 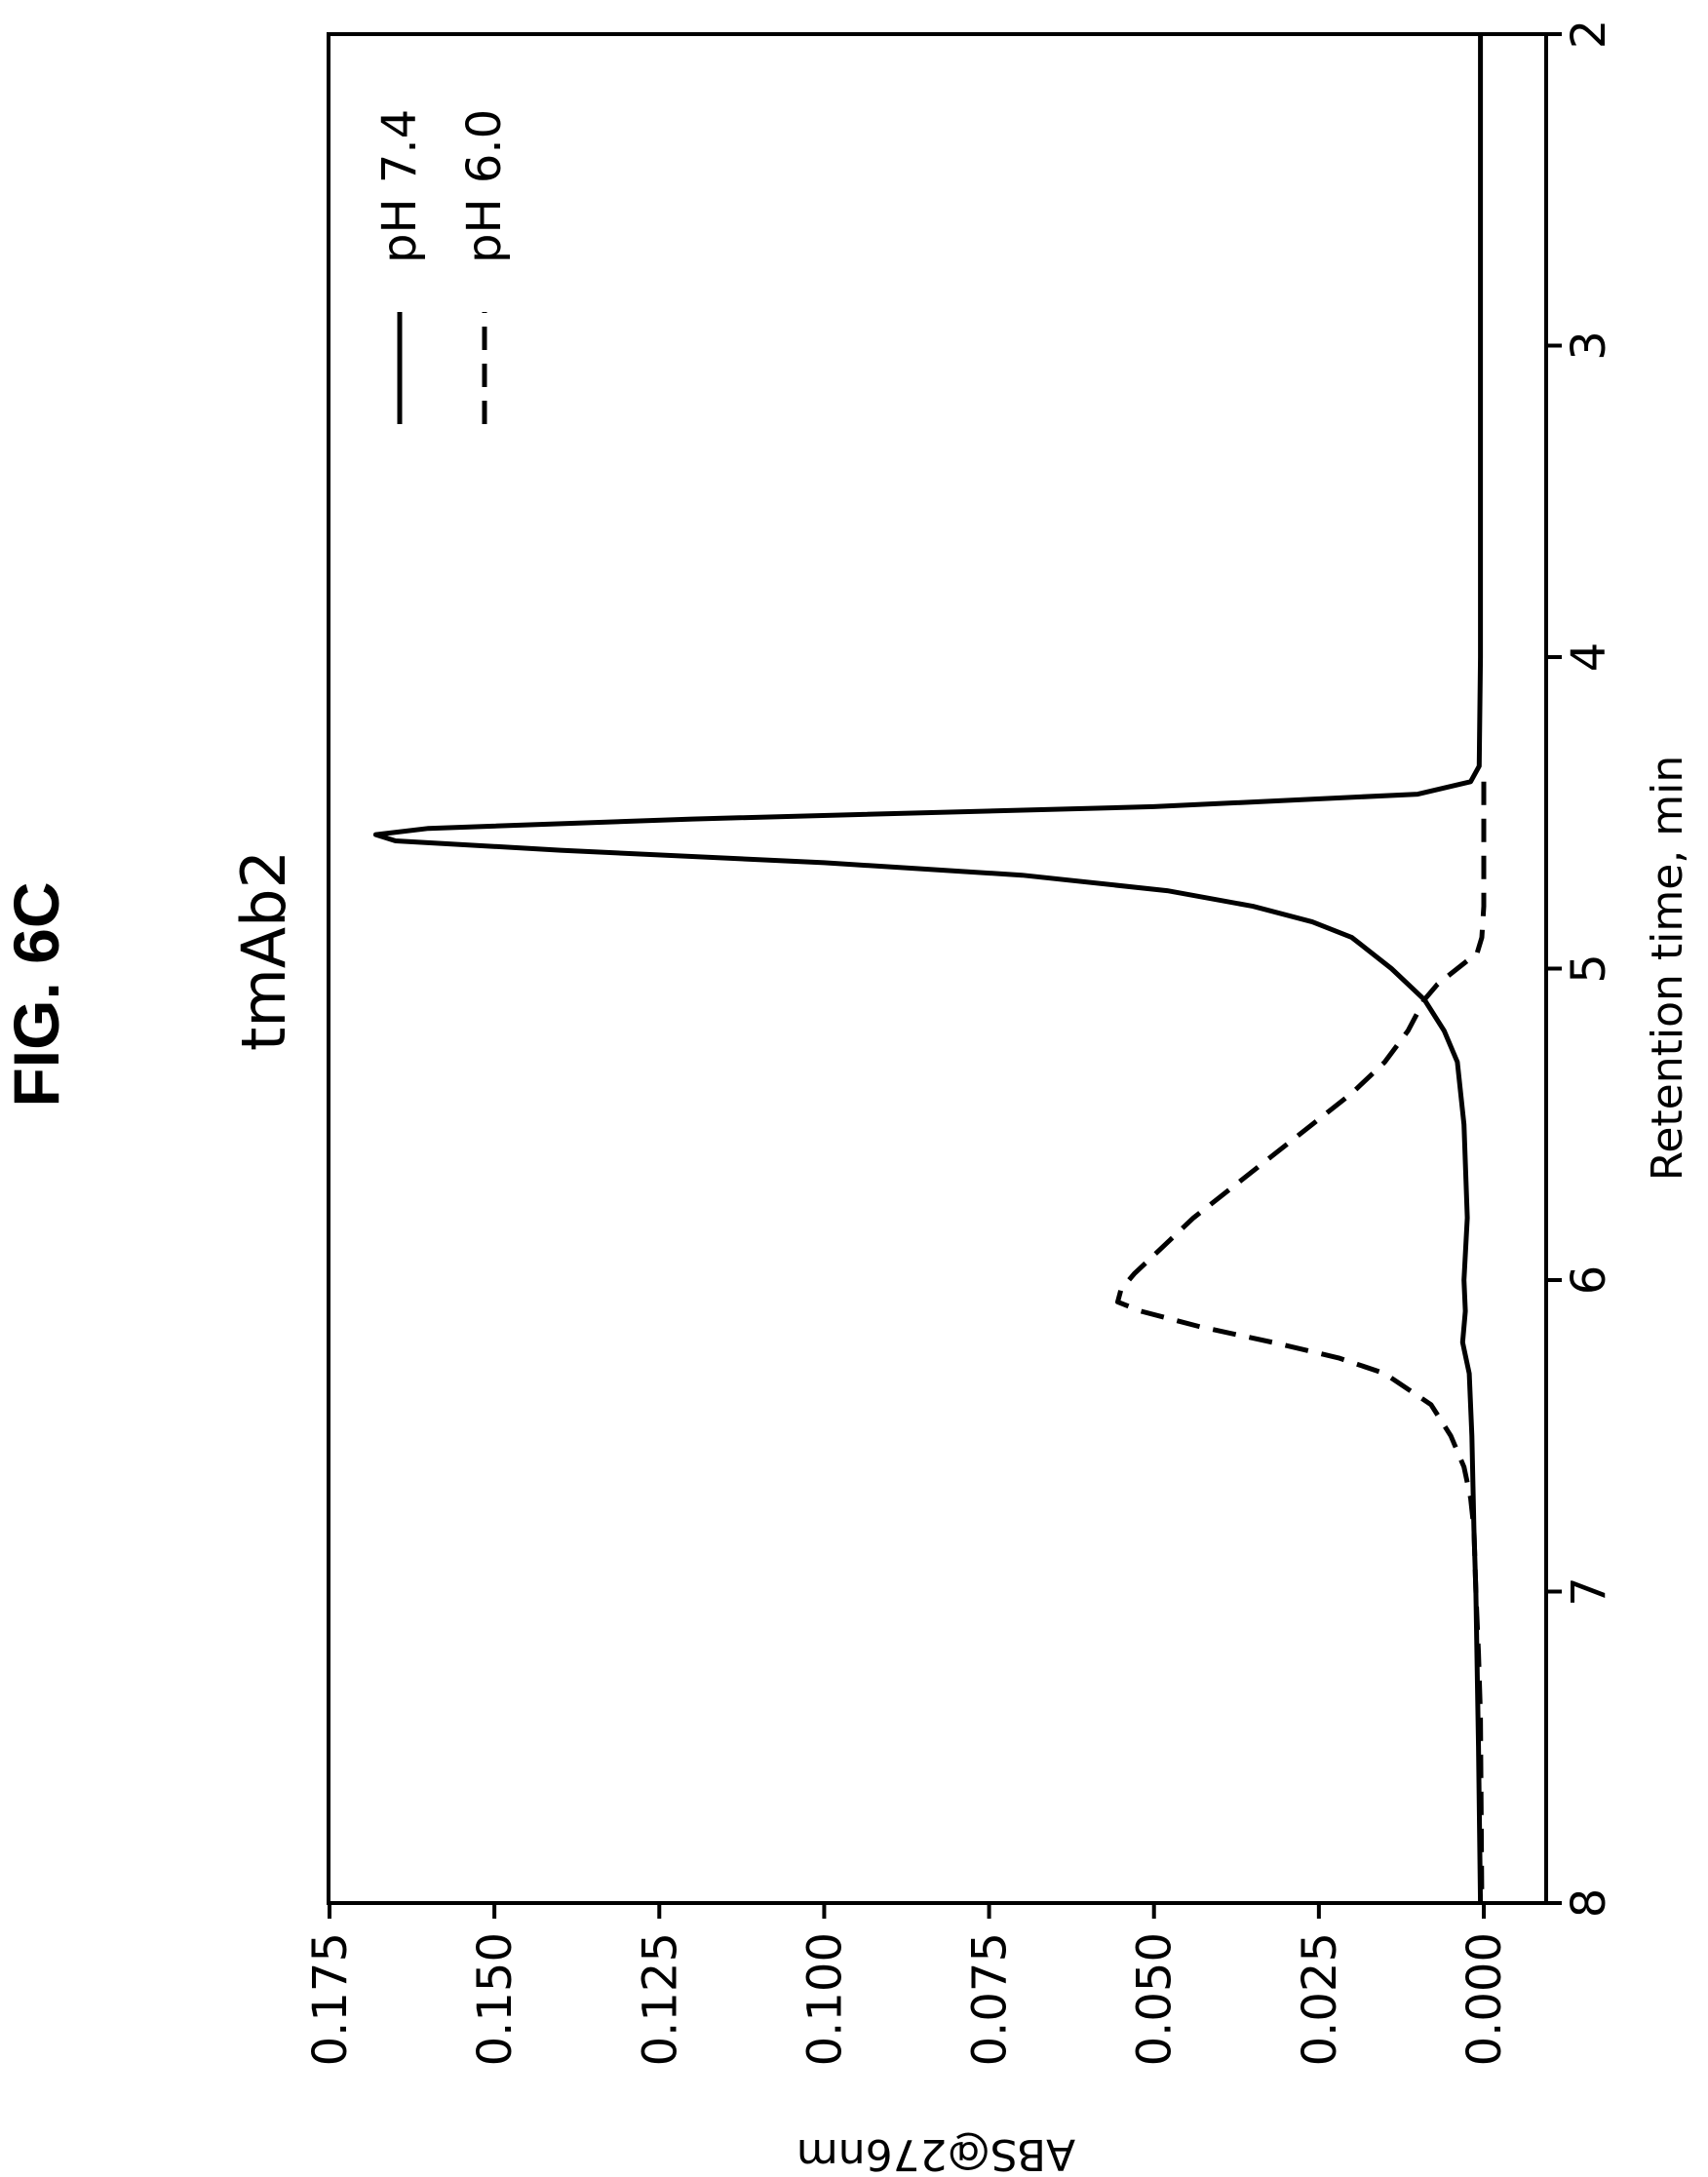 I want to click on x-axis-label: Retention time, min, so click(x=1667, y=969).